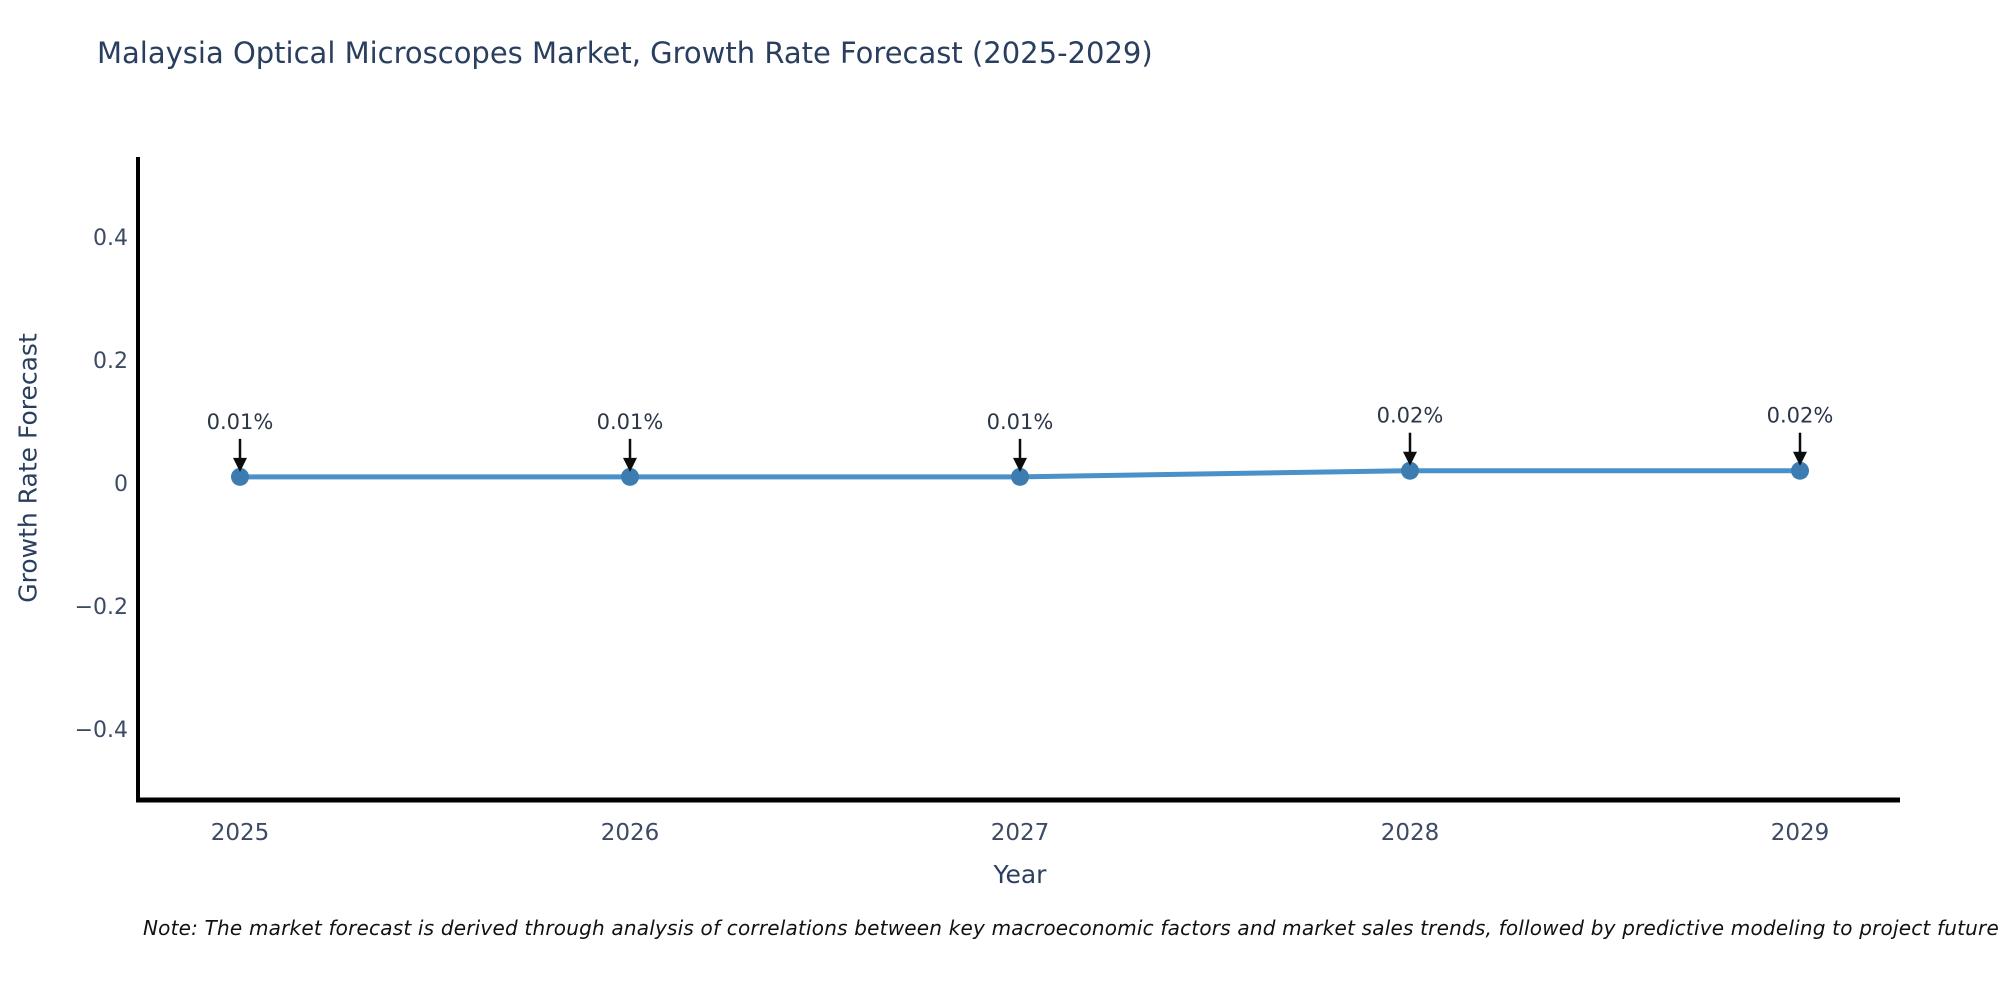 The image size is (2000, 1000). I want to click on y-tick-label: 0, so click(121, 484).